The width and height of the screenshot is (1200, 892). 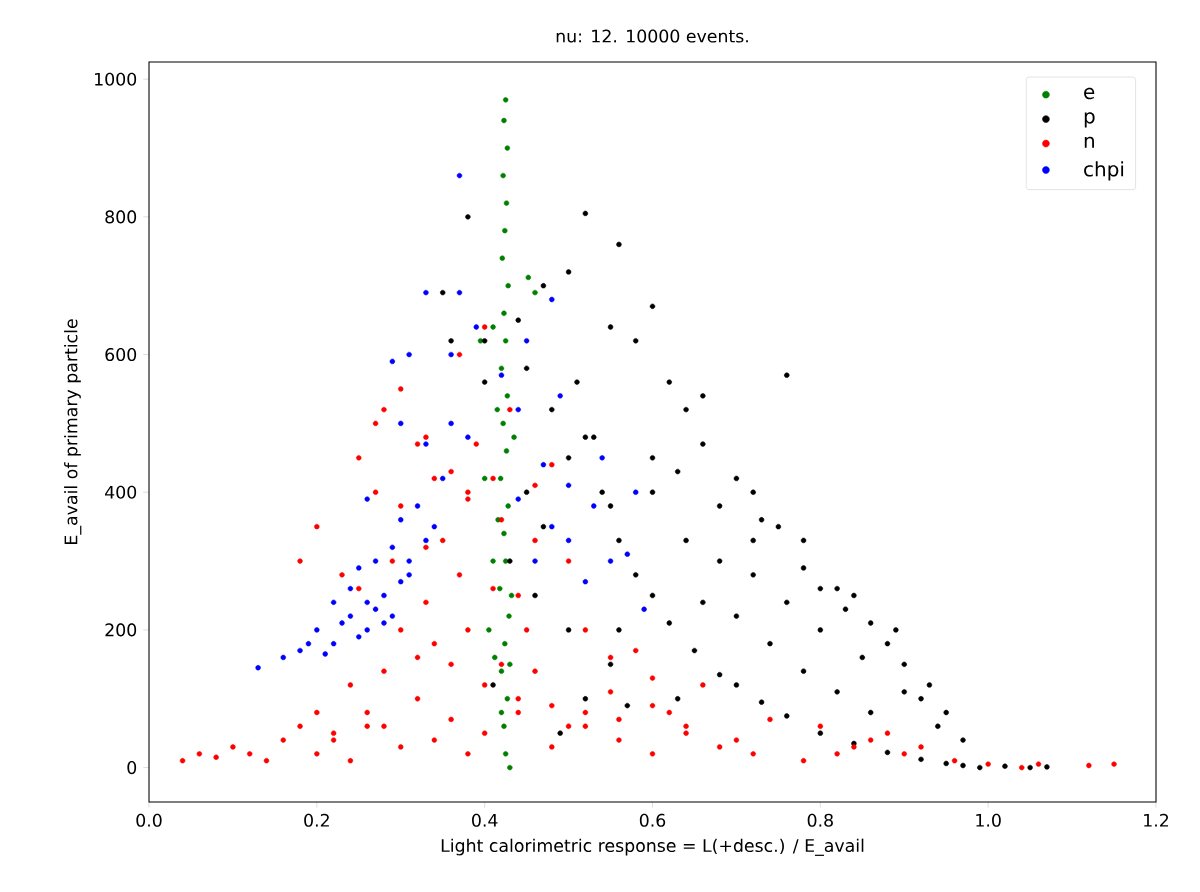 I want to click on legend-label: e, so click(x=1089, y=93).